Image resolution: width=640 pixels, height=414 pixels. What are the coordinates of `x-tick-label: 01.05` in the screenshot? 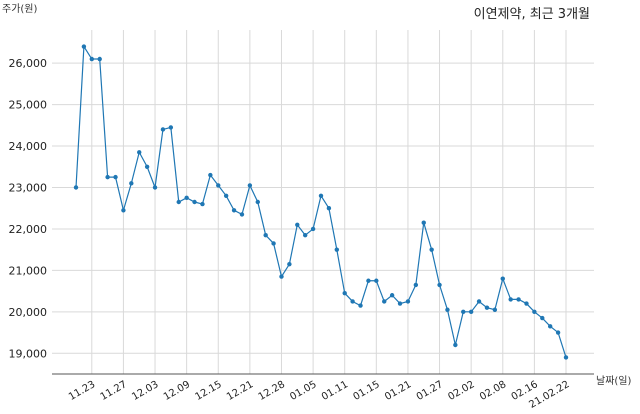 It's located at (303, 391).